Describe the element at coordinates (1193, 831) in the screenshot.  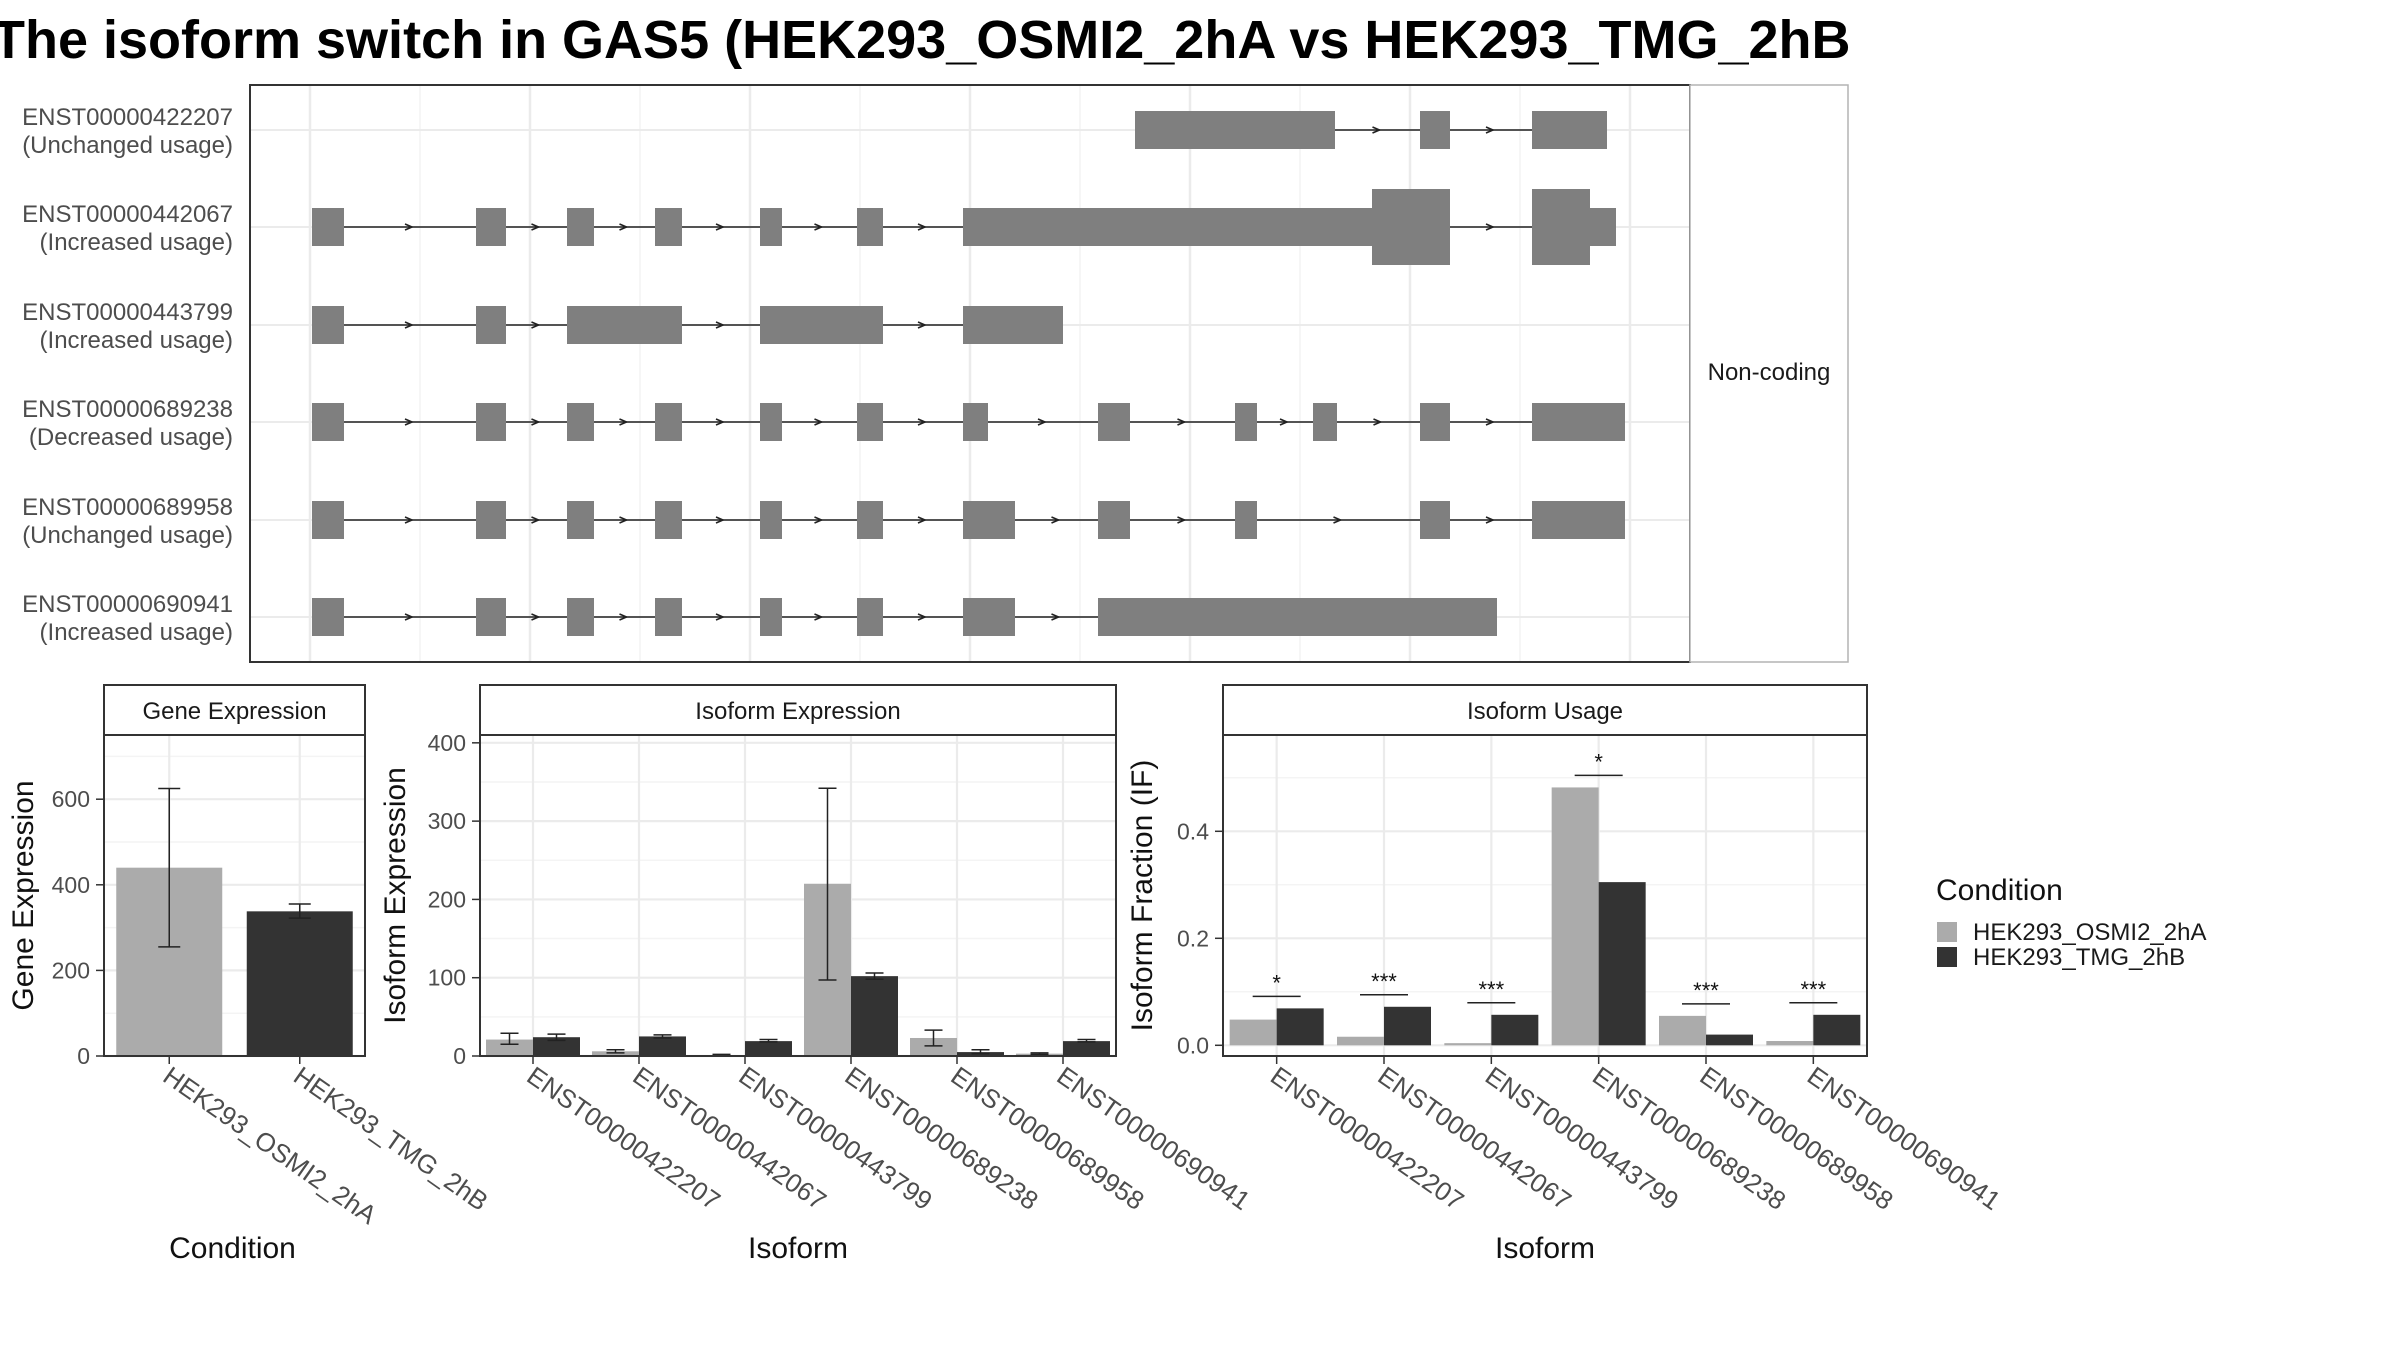
I see `y-tick-label: 0.4` at that location.